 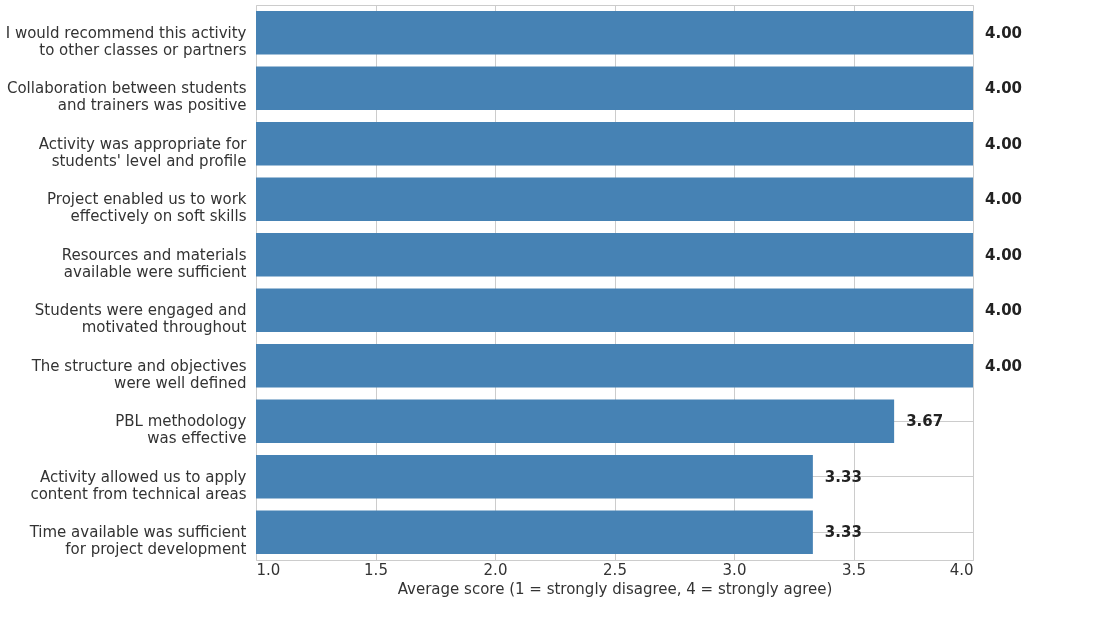 What do you see at coordinates (143, 152) in the screenshot?
I see `y-tick-label: Activity was appropriate for students' level and profile` at bounding box center [143, 152].